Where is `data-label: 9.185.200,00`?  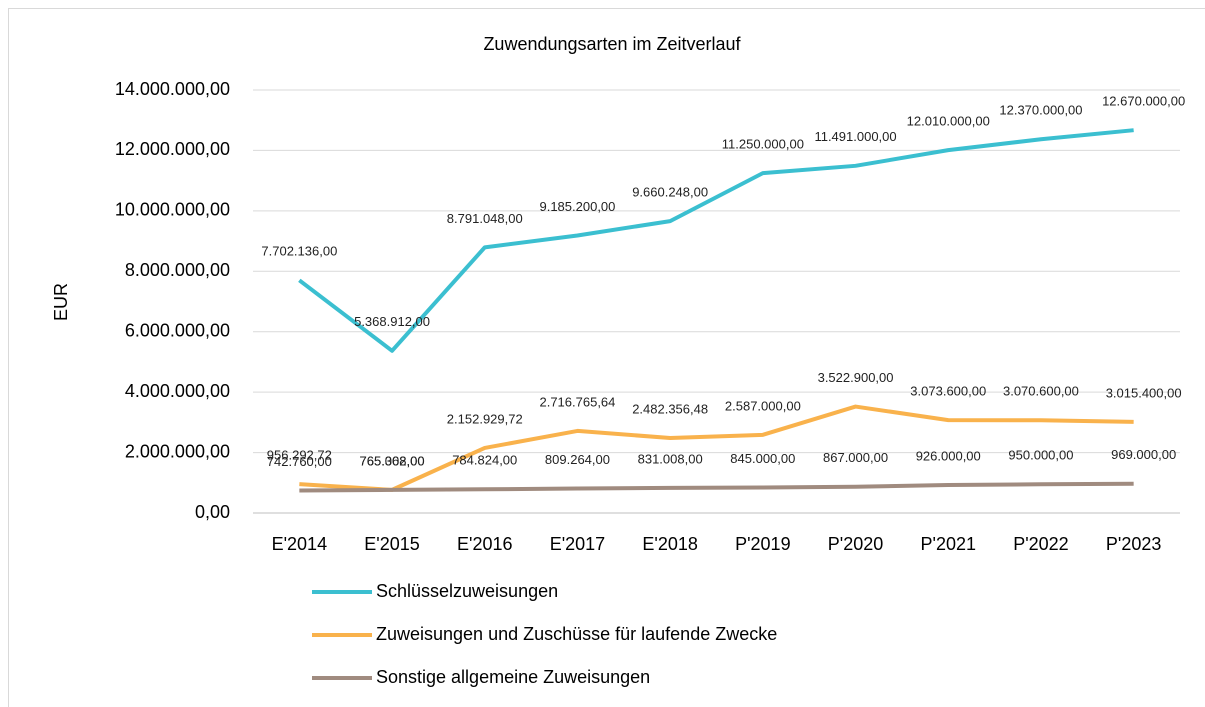 data-label: 9.185.200,00 is located at coordinates (577, 206).